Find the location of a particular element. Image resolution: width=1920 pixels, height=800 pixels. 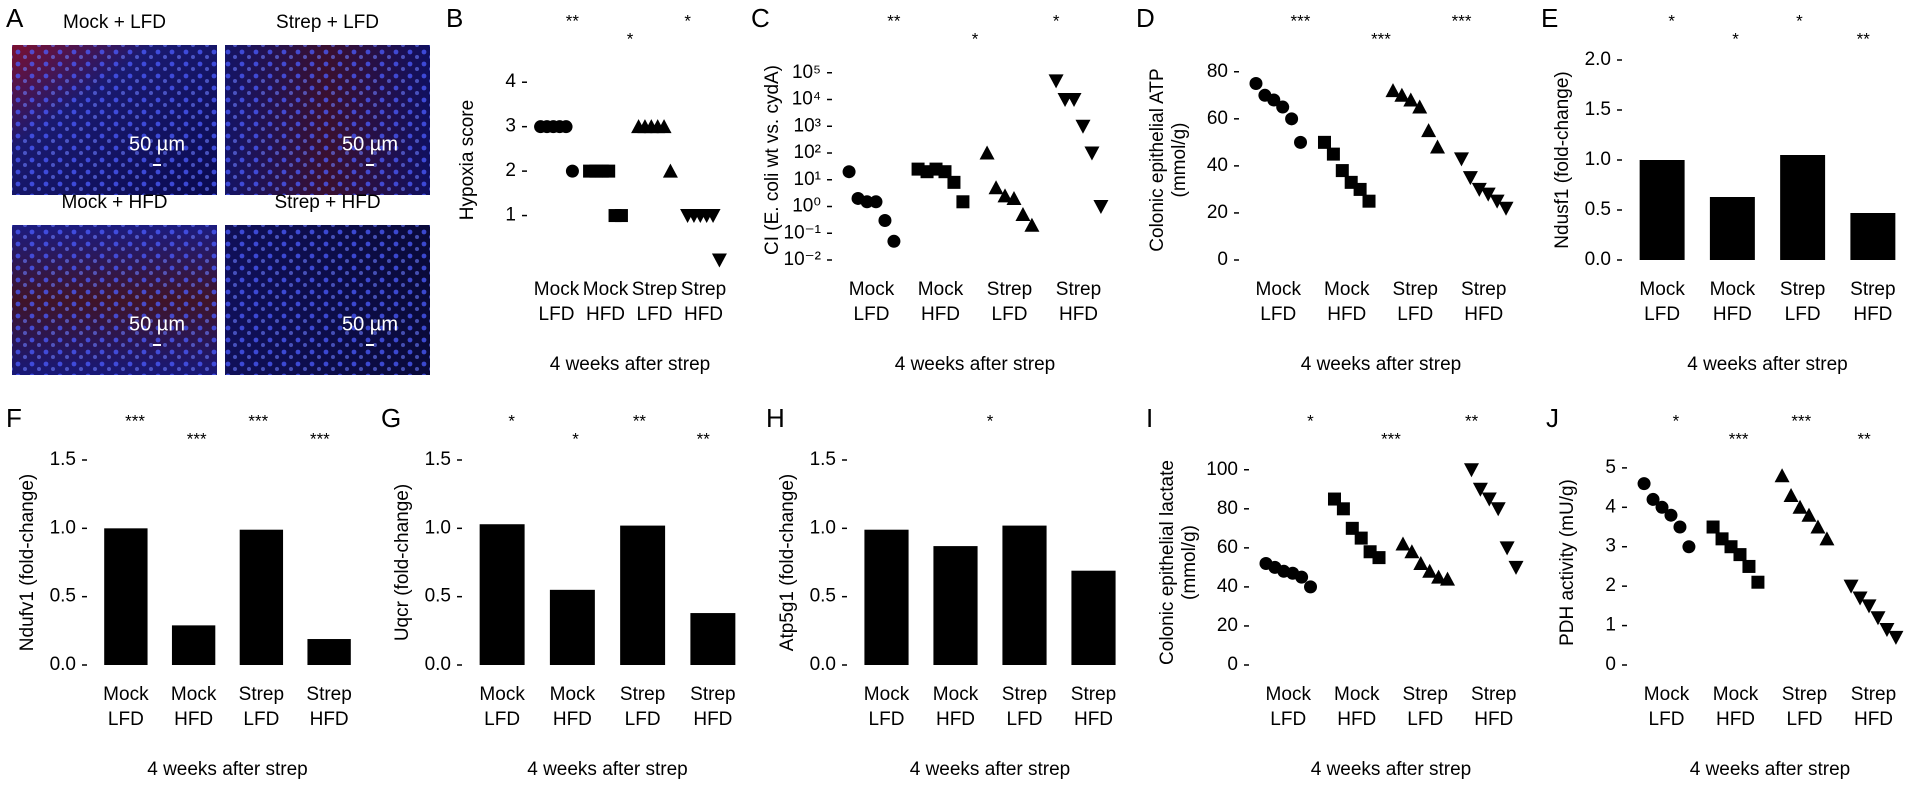

panel-letter: G is located at coordinates (391, 418).